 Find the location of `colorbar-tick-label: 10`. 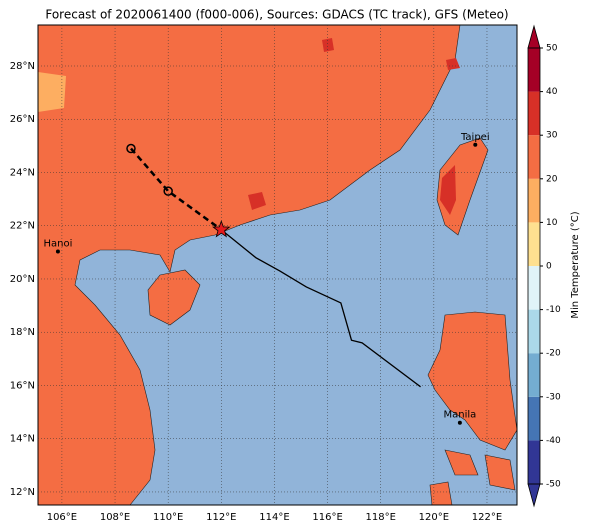

colorbar-tick-label: 10 is located at coordinates (552, 223).